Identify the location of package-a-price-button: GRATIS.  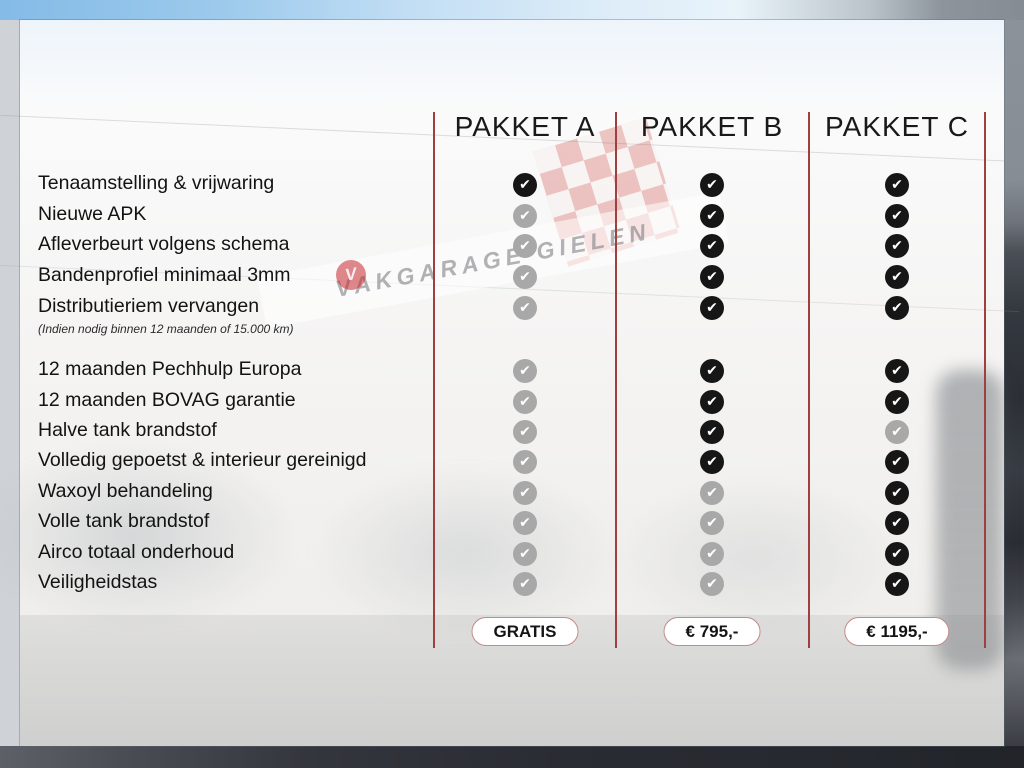
(525, 631).